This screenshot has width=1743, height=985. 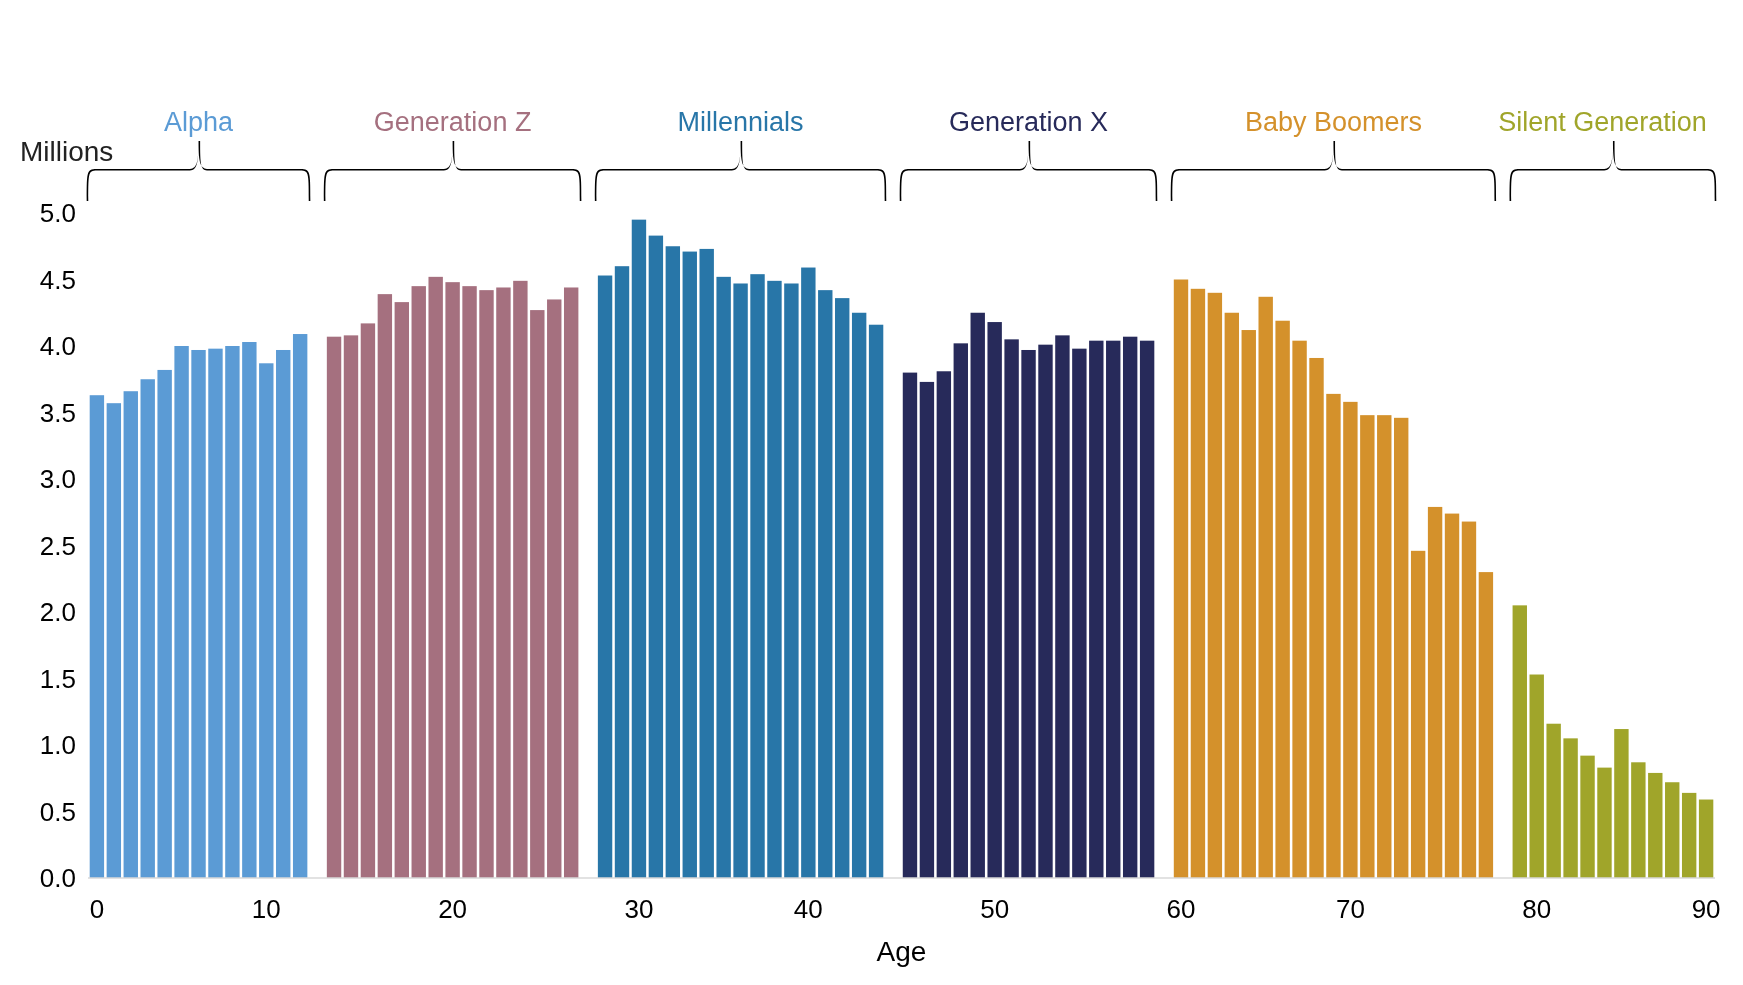 What do you see at coordinates (57, 479) in the screenshot?
I see `y-tick-label: 3.0` at bounding box center [57, 479].